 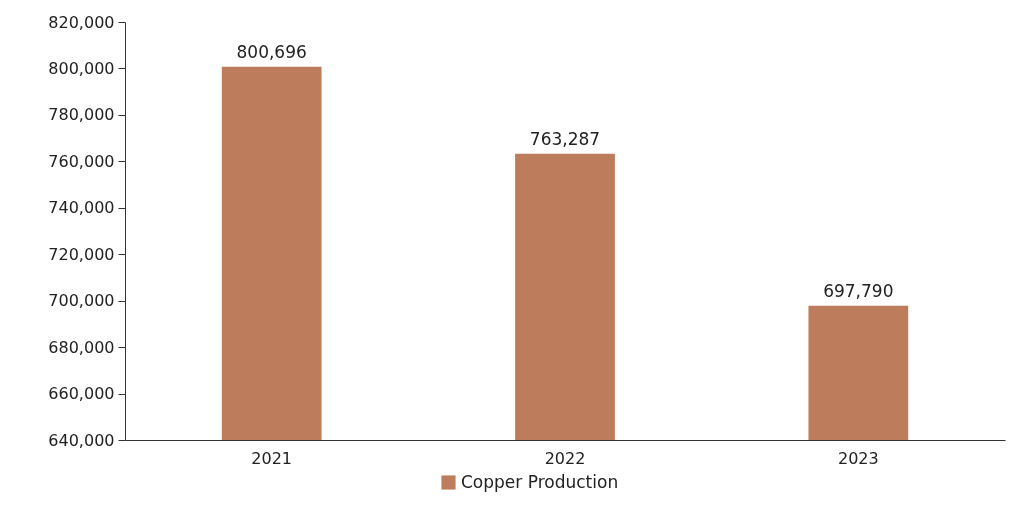 What do you see at coordinates (81, 22) in the screenshot?
I see `y-tick-label: 820,000` at bounding box center [81, 22].